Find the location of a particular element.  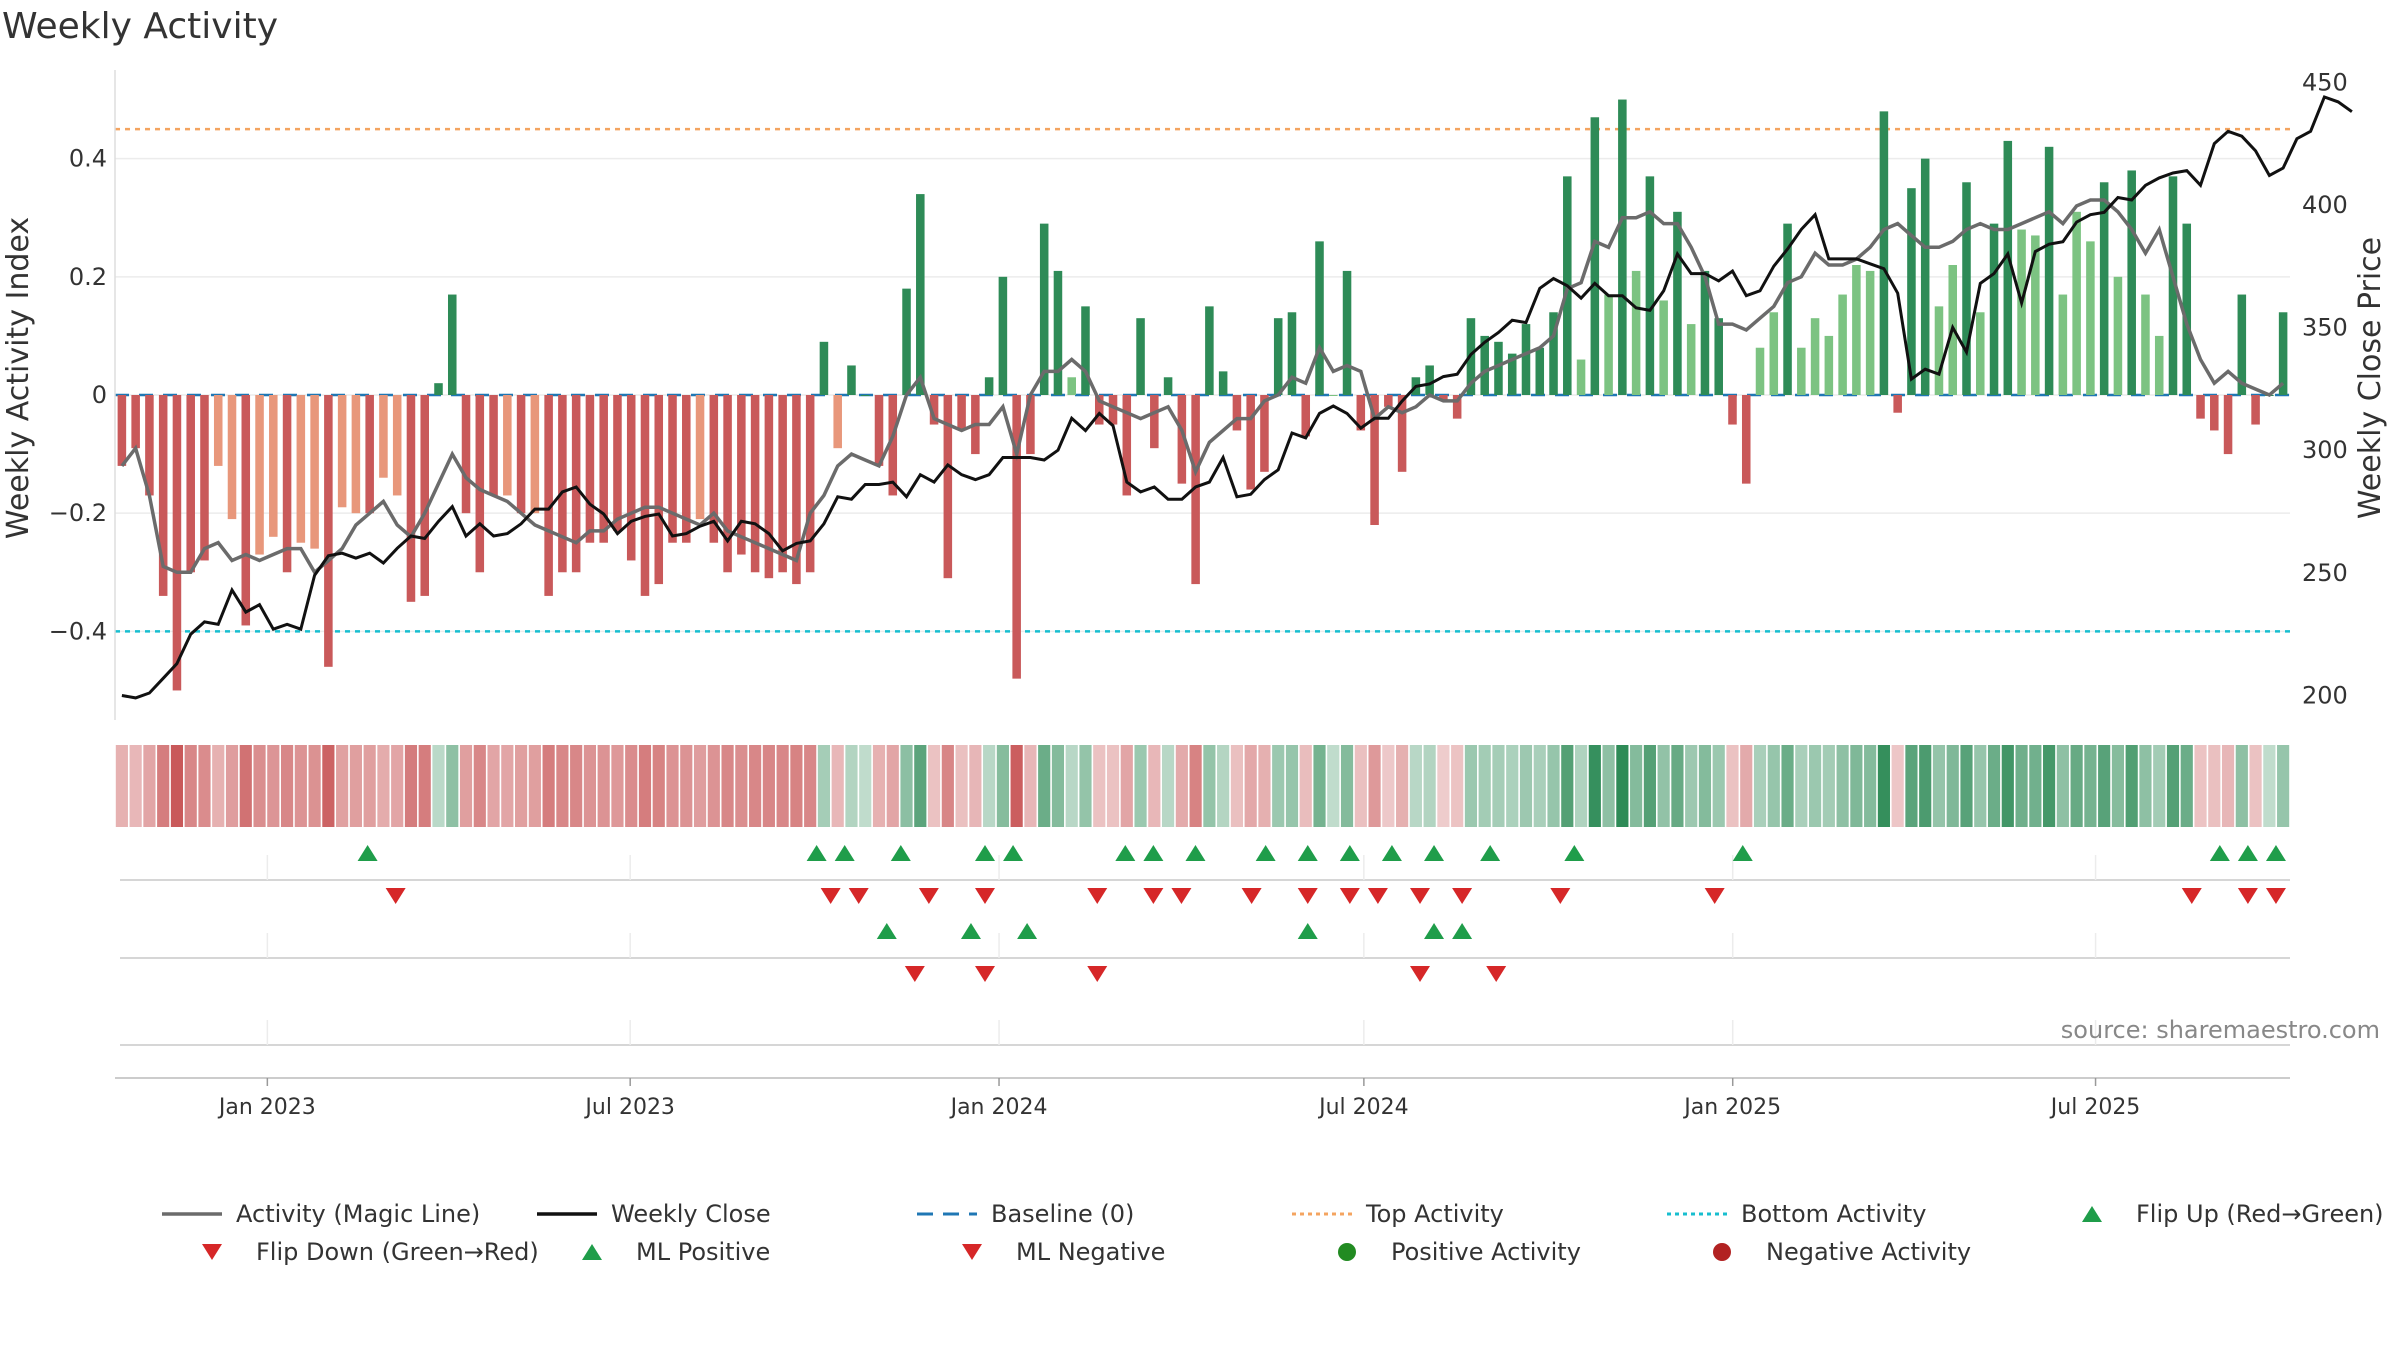

y-axis-label: Weekly Activity Index is located at coordinates (18, 378).